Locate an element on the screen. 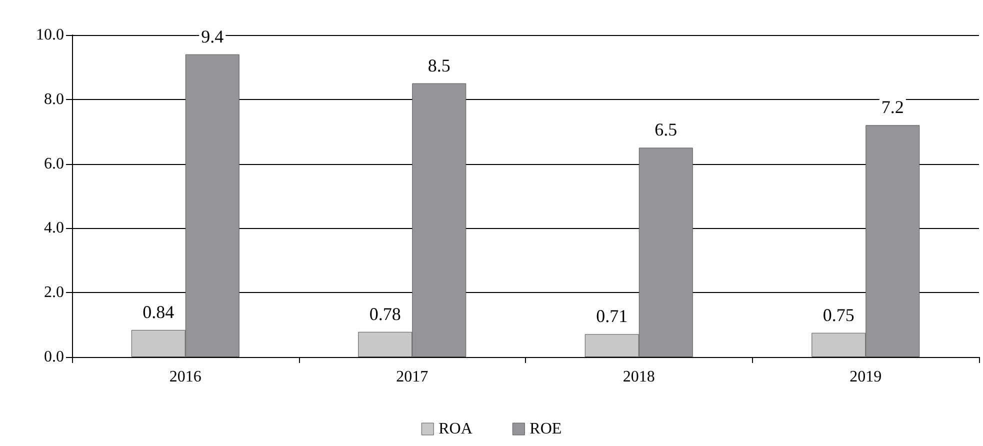  x-tick-label: 2016 is located at coordinates (185, 377).